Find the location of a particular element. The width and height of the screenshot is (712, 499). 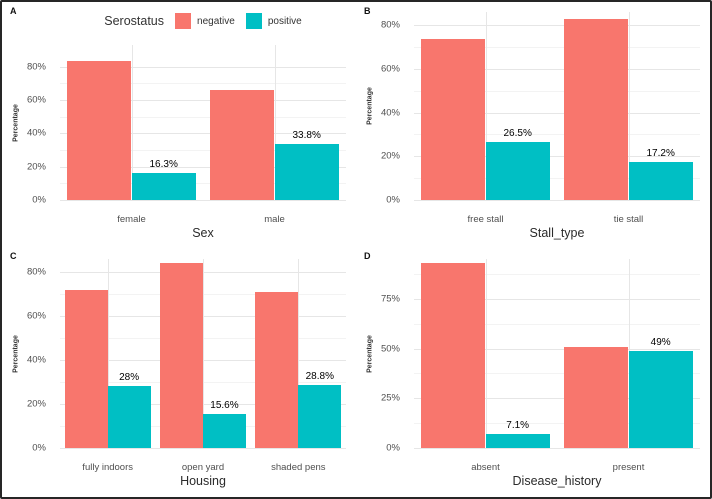

y-tick-label: 25% is located at coordinates (390, 398).